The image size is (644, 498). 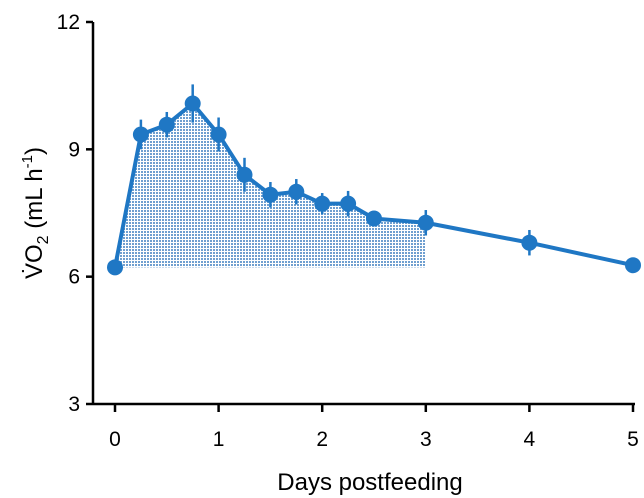 I want to click on x-tick-label: 5, so click(x=633, y=439).